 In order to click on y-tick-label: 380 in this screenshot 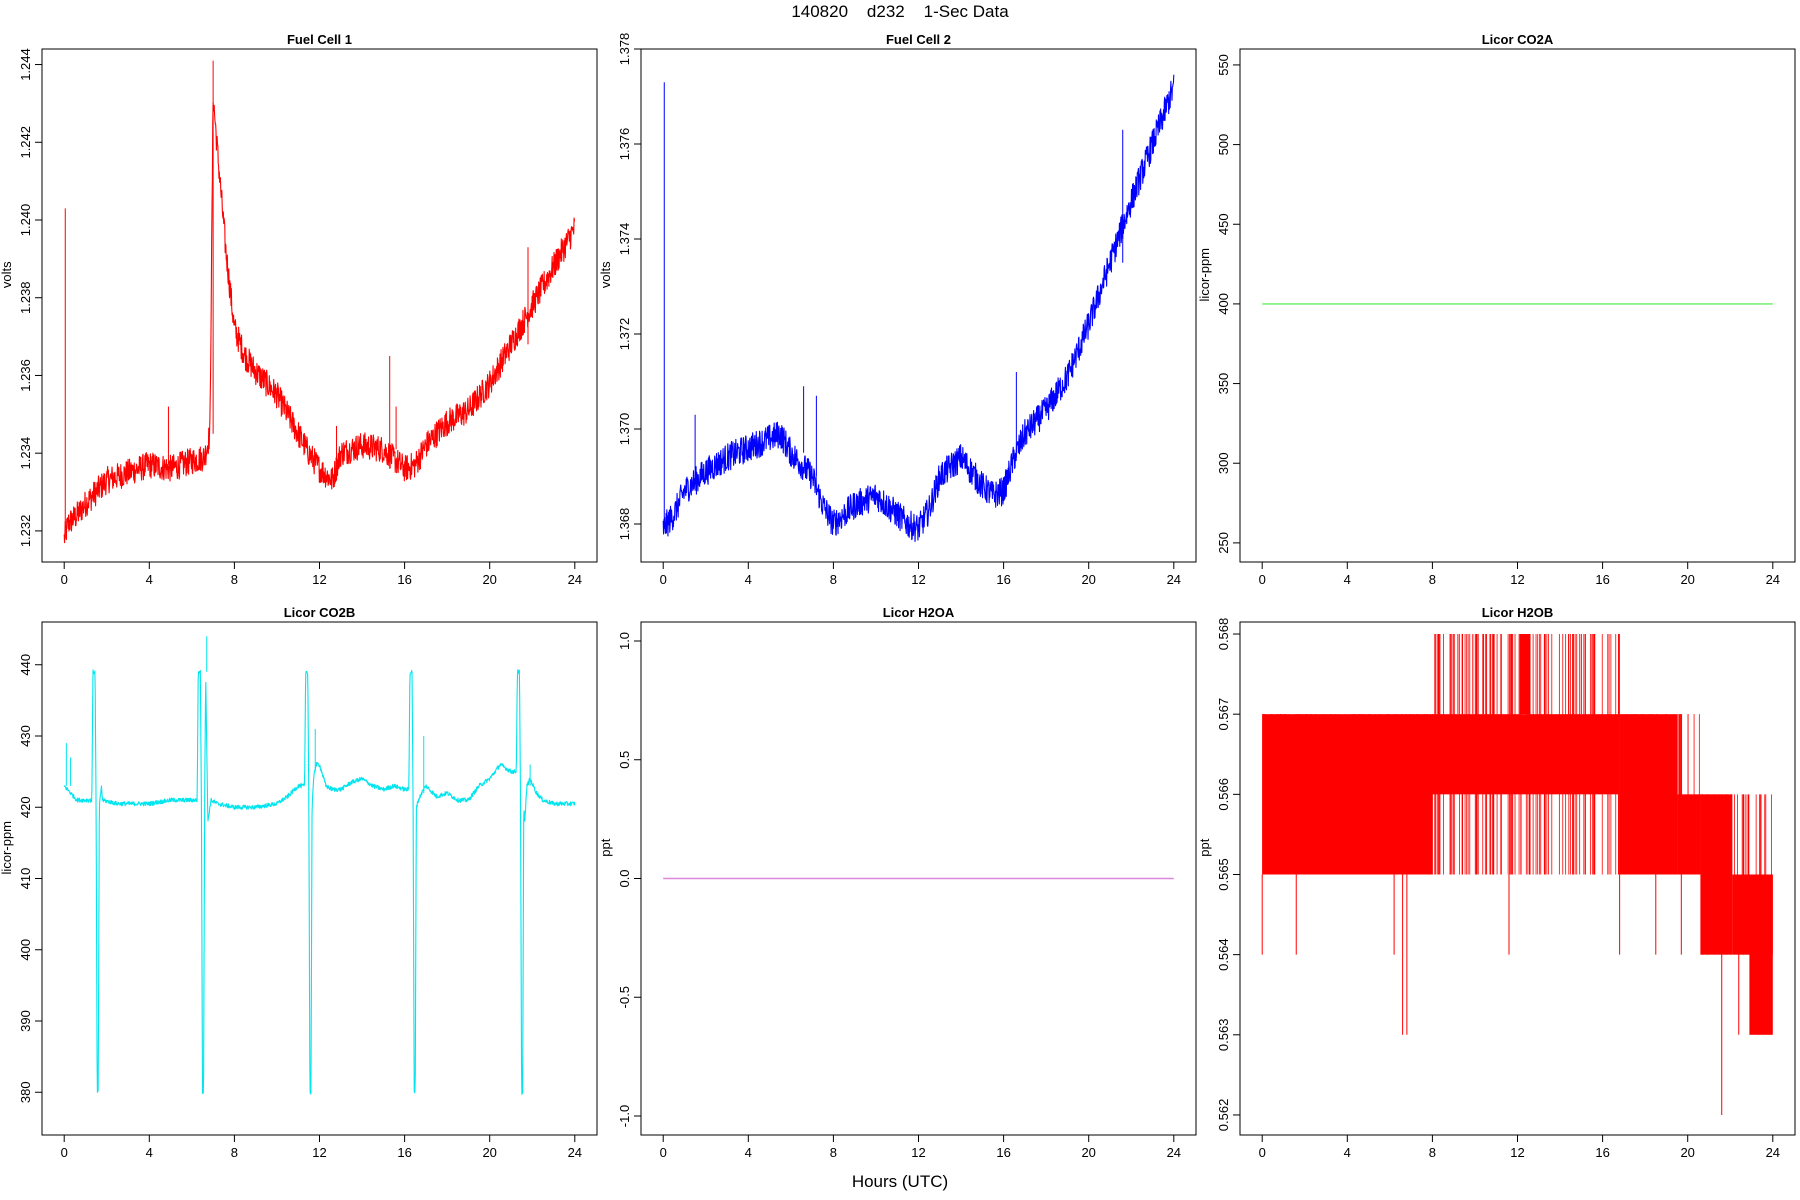, I will do `click(25, 1092)`.